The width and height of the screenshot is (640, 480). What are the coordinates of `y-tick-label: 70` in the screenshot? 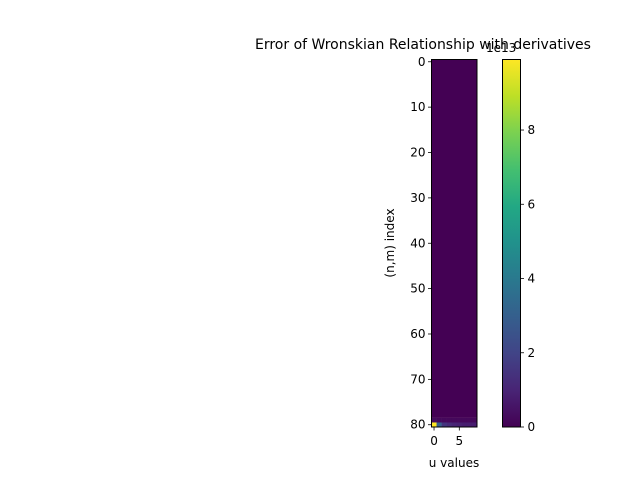 It's located at (417, 379).